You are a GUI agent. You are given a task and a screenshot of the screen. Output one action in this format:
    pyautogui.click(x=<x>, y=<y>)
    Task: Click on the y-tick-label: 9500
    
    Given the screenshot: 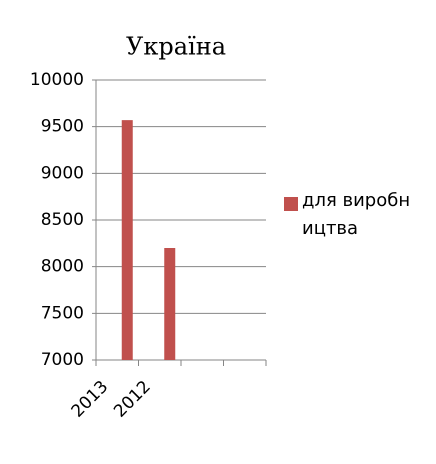 What is the action you would take?
    pyautogui.click(x=62, y=127)
    